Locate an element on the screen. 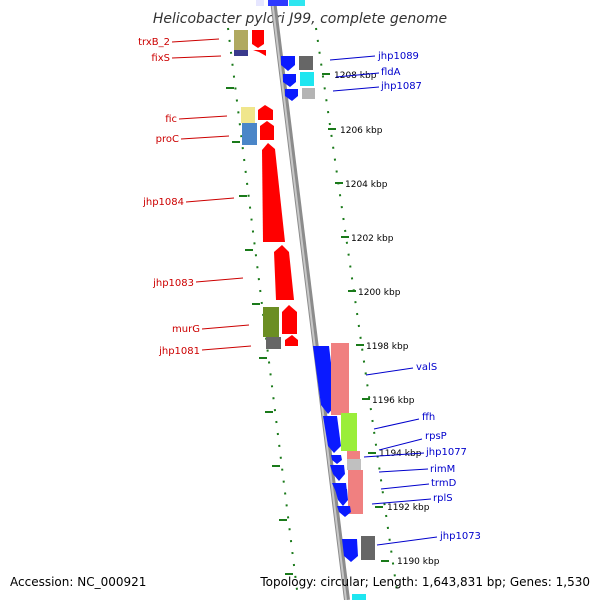  gene-arrow-ffh is located at coordinates (332, 434).